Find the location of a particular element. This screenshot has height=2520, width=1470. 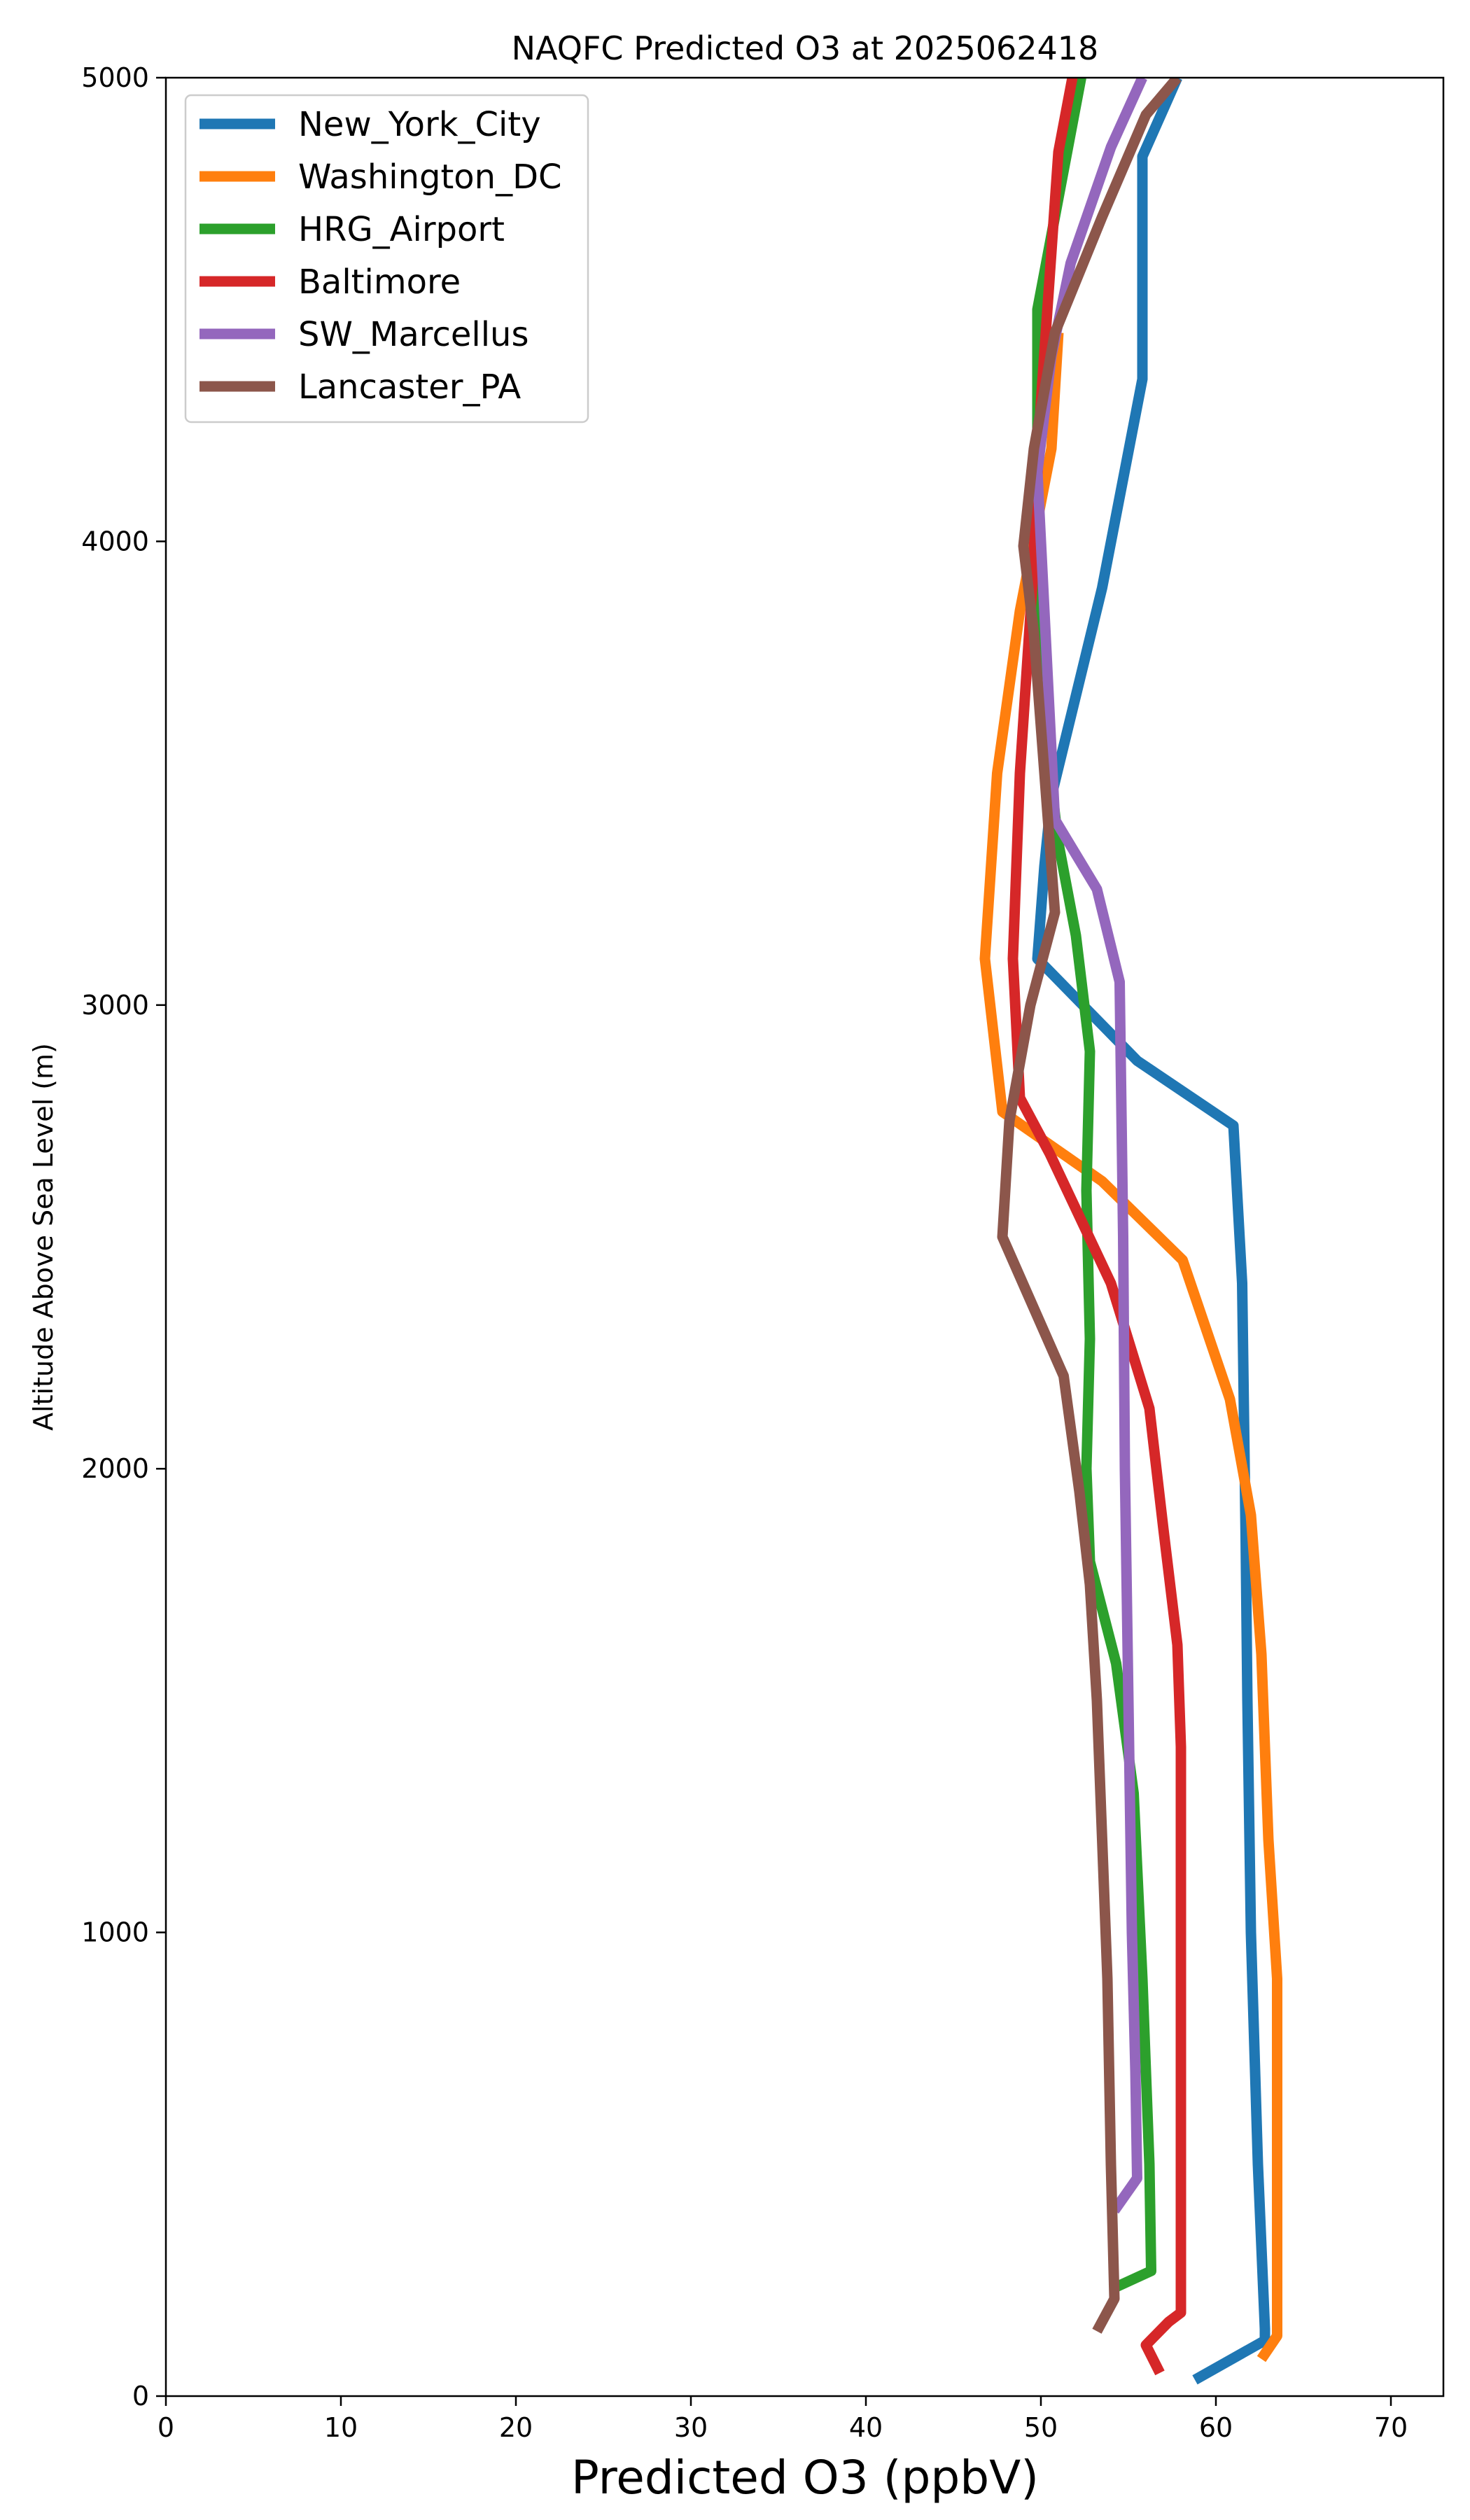

x-tick-label: 20 is located at coordinates (516, 2427).